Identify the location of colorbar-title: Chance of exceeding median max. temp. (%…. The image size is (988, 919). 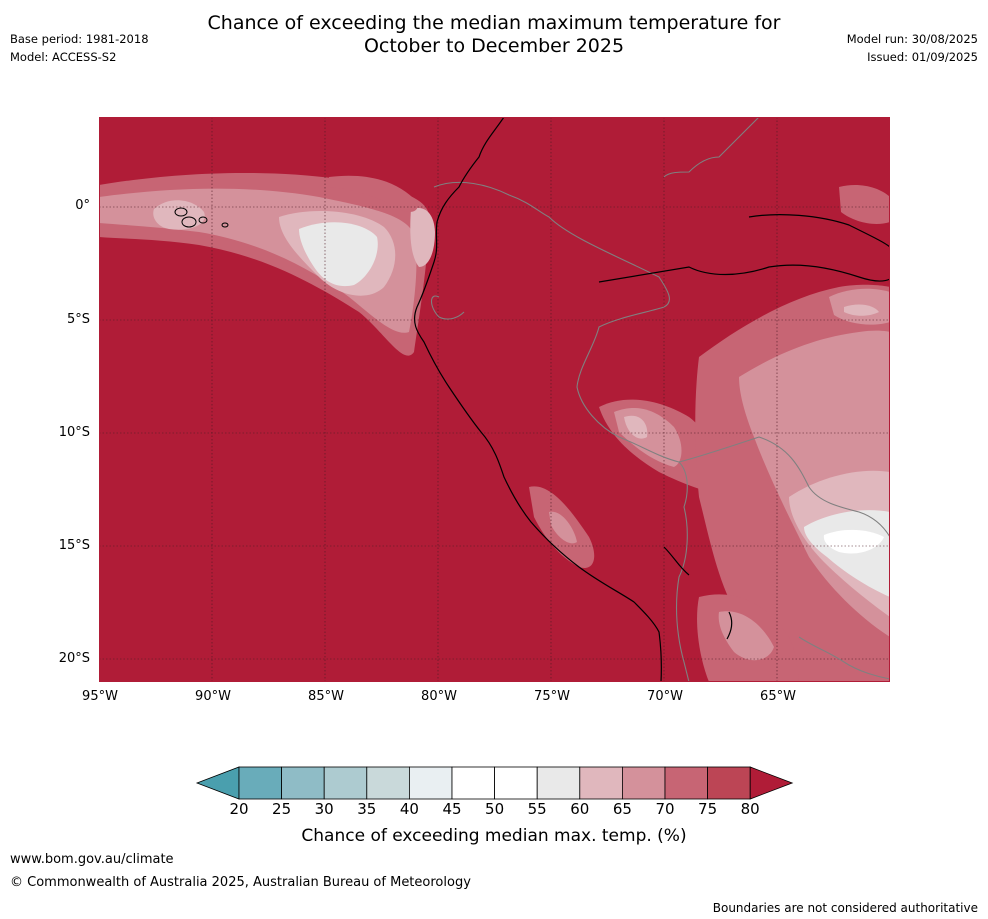
(494, 836).